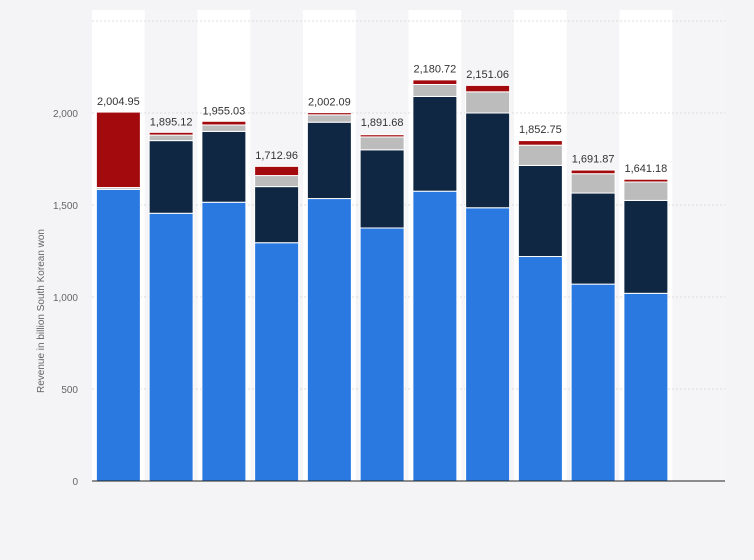  Describe the element at coordinates (487, 75) in the screenshot. I see `data-label: 2,151.06` at that location.